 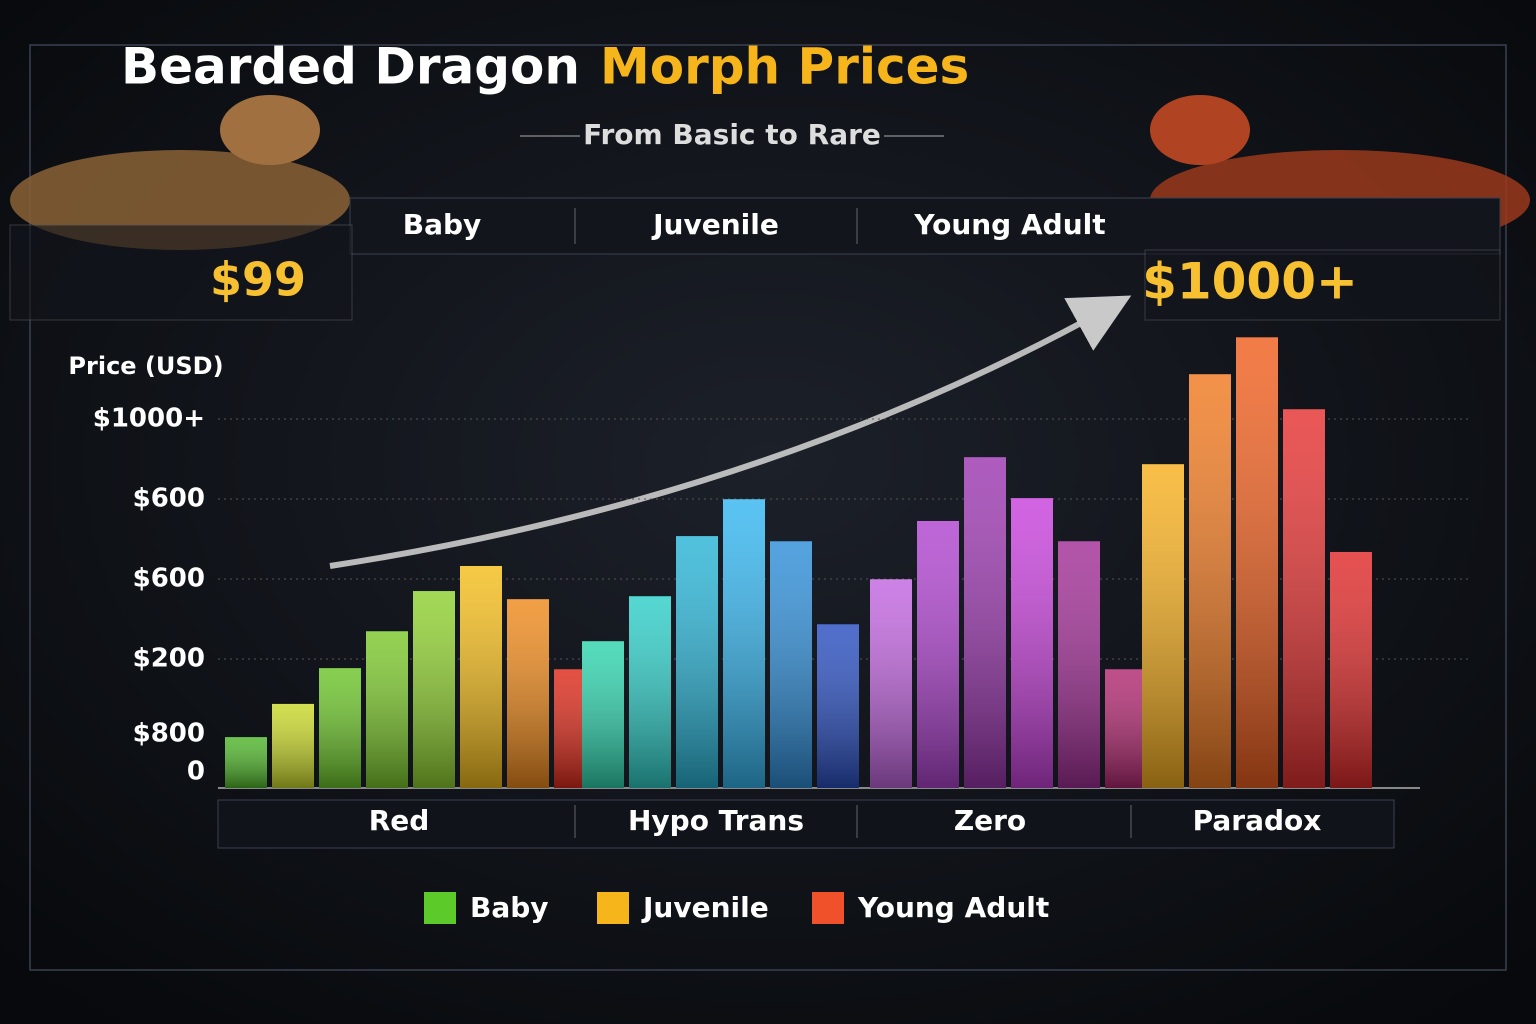 What do you see at coordinates (1250, 282) in the screenshot?
I see `price-card-label: $1000+` at bounding box center [1250, 282].